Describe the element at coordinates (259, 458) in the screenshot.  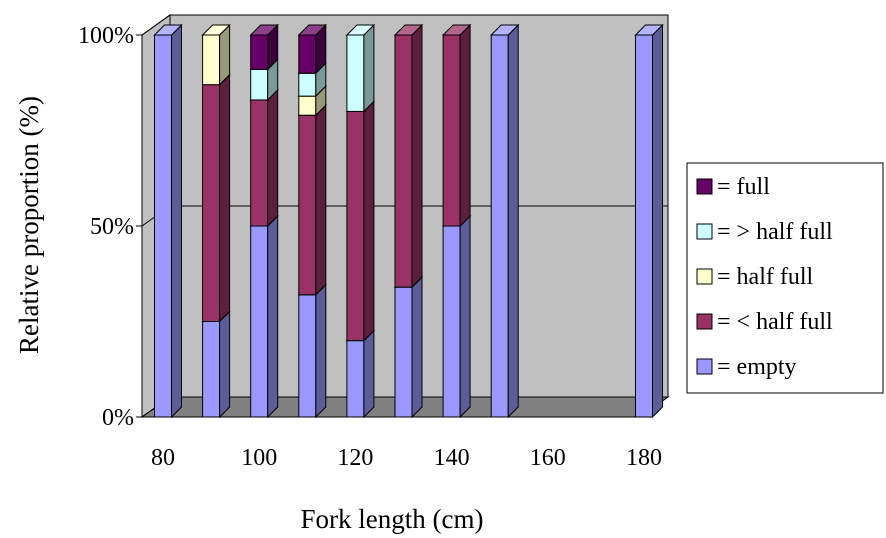
I see `x-tick-label: 100` at that location.